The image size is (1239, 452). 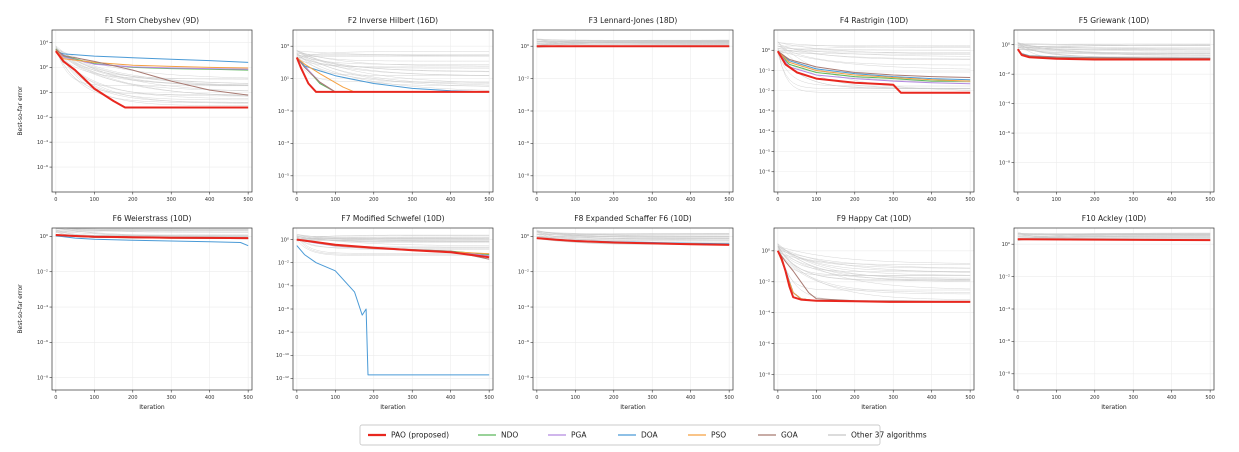 I want to click on legend-item-doa: DOA, so click(x=638, y=435).